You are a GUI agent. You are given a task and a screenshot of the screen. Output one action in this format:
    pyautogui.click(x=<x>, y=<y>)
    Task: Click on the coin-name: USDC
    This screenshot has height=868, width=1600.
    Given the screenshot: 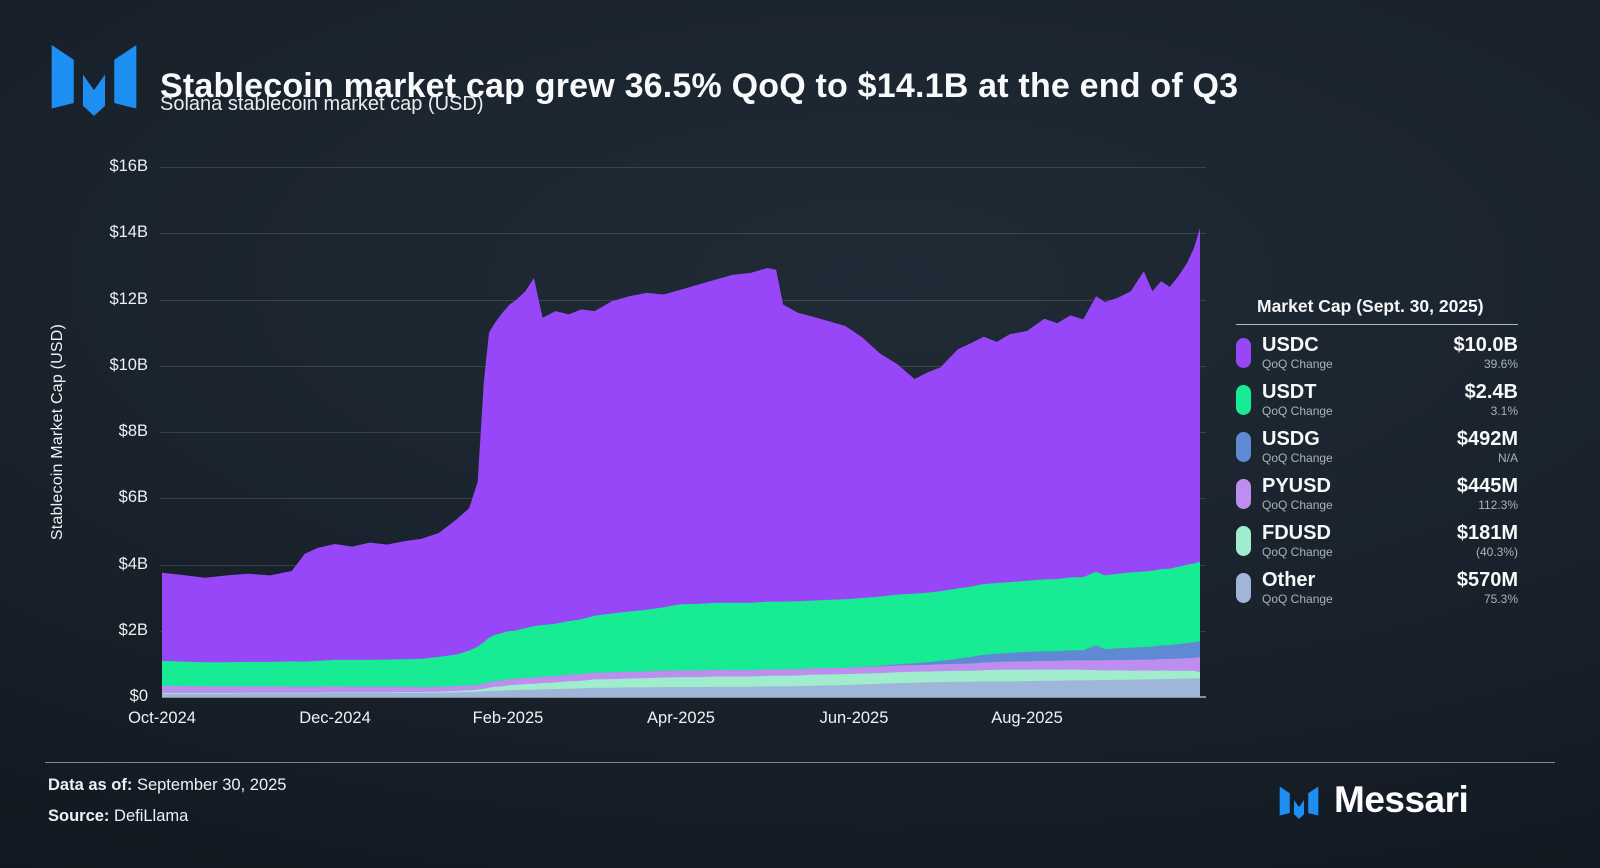 What is the action you would take?
    pyautogui.click(x=1290, y=344)
    